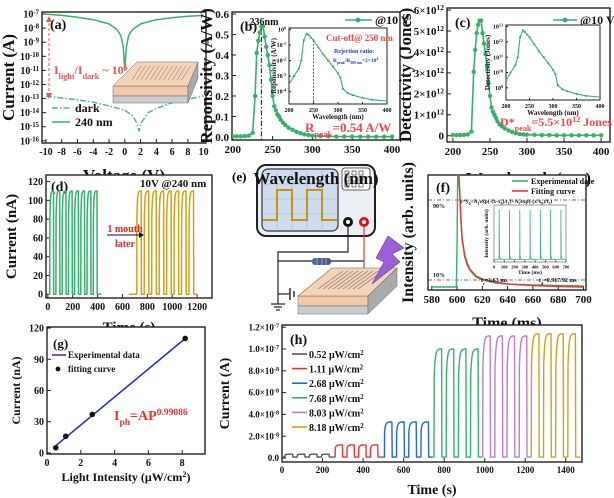  What do you see at coordinates (356, 179) in the screenshot?
I see `button-grid` at bounding box center [356, 179].